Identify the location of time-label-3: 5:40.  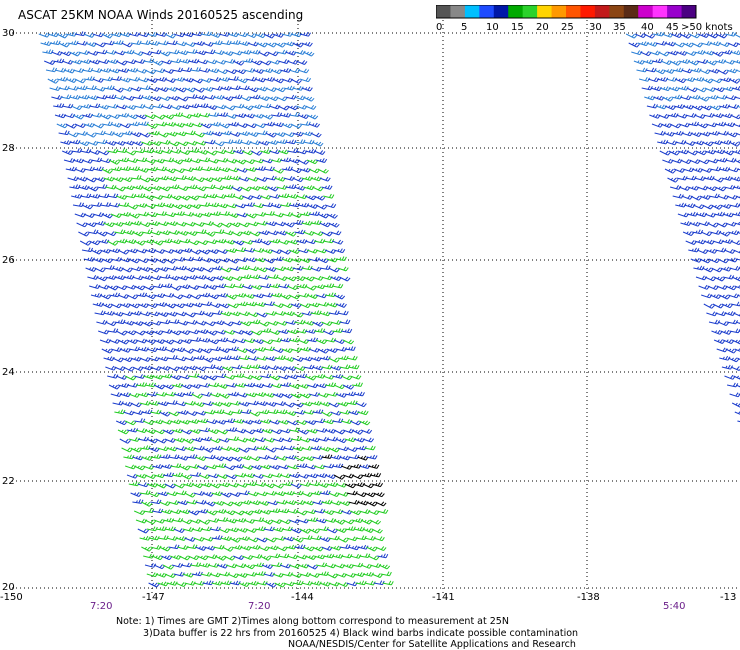
(674, 606).